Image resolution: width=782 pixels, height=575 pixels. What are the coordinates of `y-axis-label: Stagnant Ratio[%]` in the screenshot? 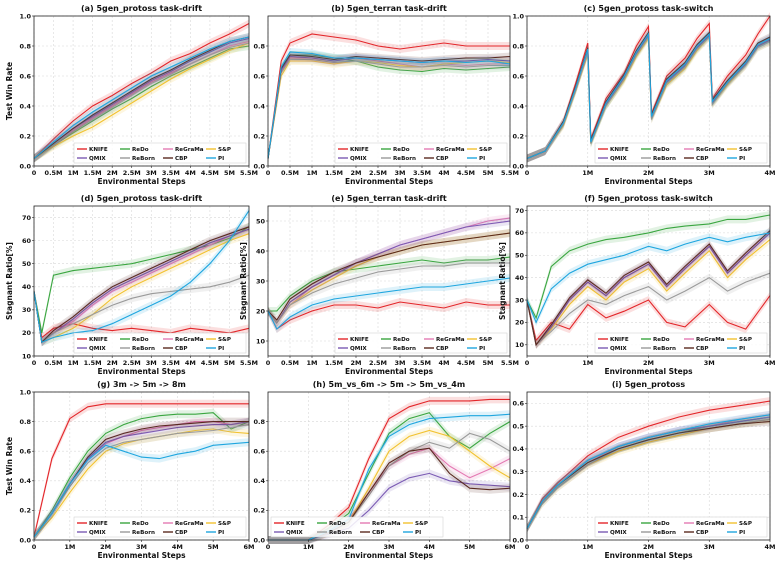 It's located at (502, 281).